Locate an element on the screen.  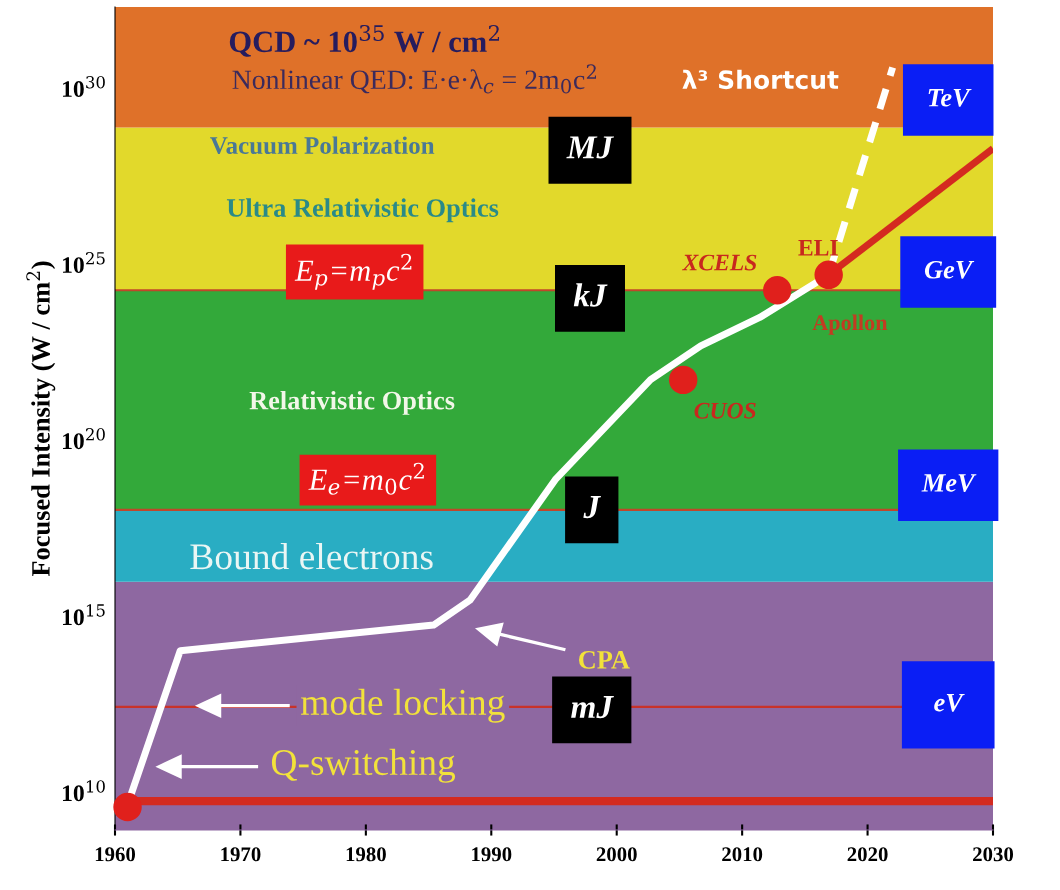
annotation: TeV is located at coordinates (950, 98).